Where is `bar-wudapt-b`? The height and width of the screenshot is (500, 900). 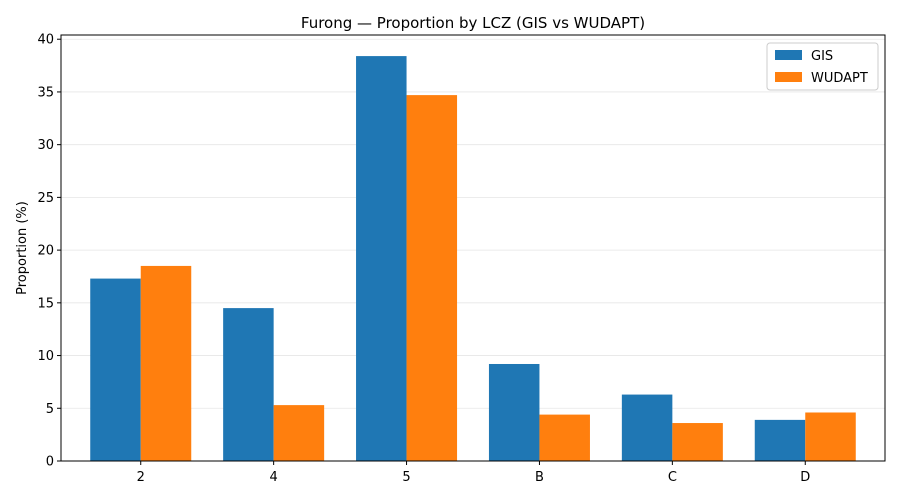
bar-wudapt-b is located at coordinates (564, 437).